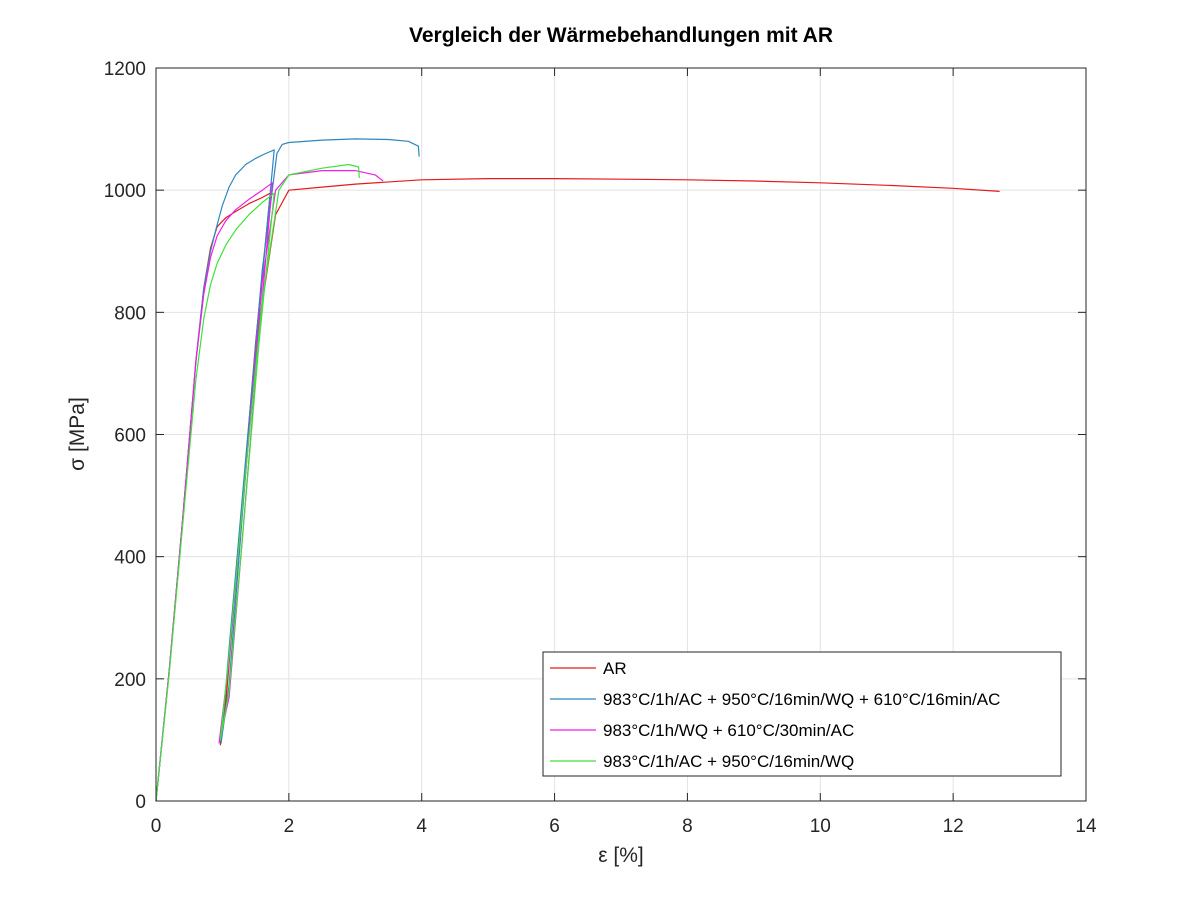 Image resolution: width=1200 pixels, height=900 pixels. What do you see at coordinates (125, 69) in the screenshot?
I see `y-tick-label: 1200` at bounding box center [125, 69].